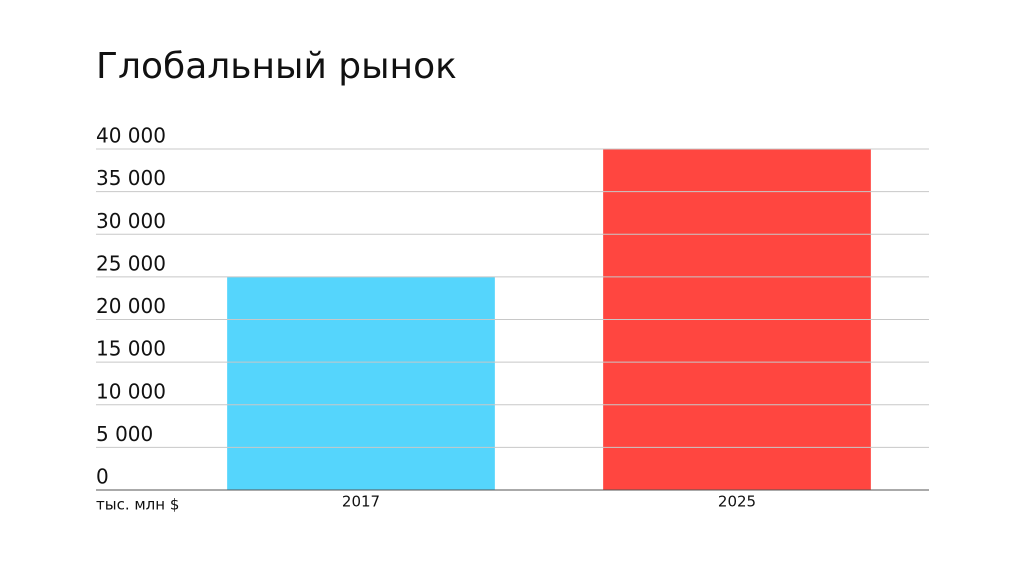 The height and width of the screenshot is (576, 1024). What do you see at coordinates (276, 66) in the screenshot?
I see `chart-title: Глобальный рынок` at bounding box center [276, 66].